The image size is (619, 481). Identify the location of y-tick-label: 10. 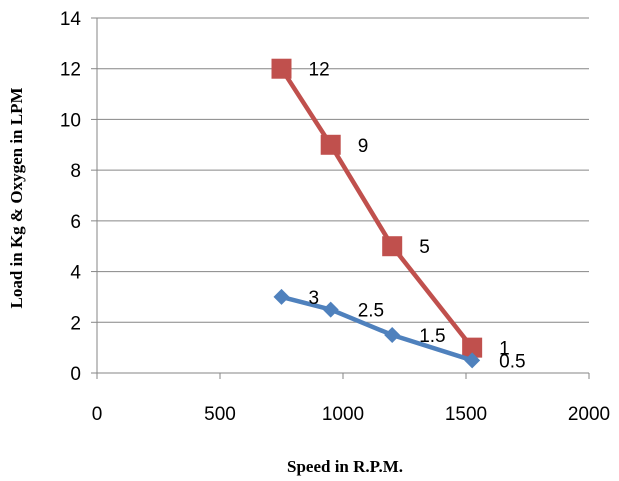
(70, 120).